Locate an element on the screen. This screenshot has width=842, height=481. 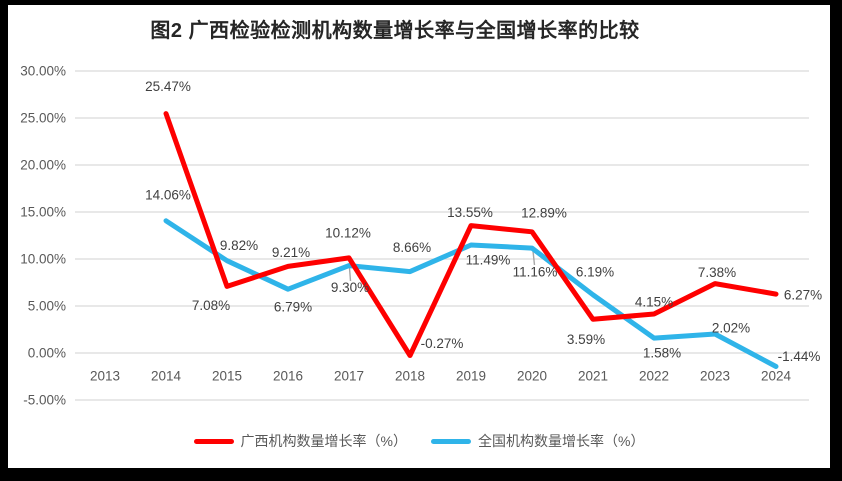
y-axis-tick-label: 0.00% is located at coordinates (47, 353).